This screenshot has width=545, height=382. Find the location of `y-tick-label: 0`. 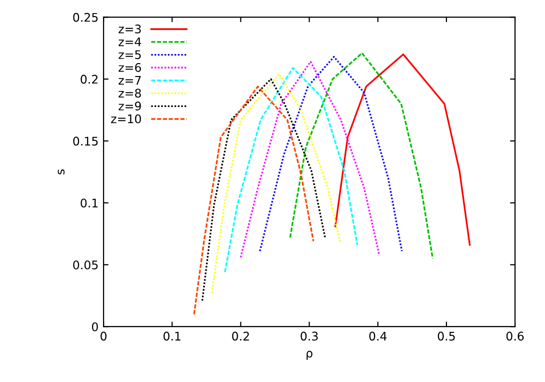

y-tick-label: 0 is located at coordinates (95, 327).